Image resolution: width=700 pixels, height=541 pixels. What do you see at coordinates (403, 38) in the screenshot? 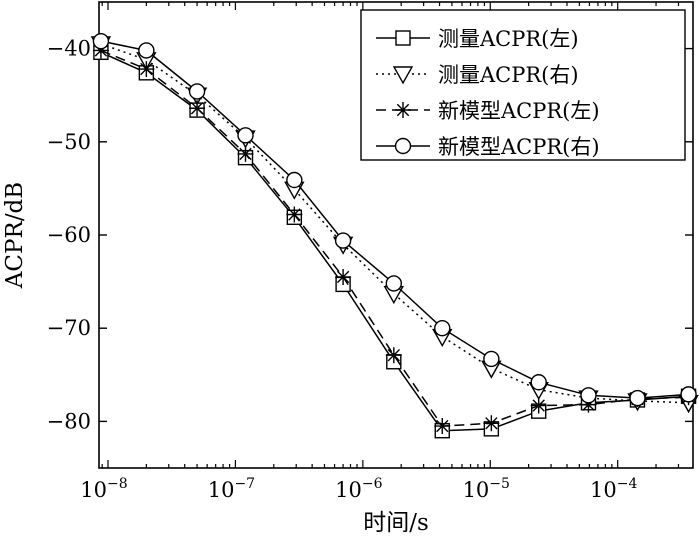
I see `data-point-square` at bounding box center [403, 38].